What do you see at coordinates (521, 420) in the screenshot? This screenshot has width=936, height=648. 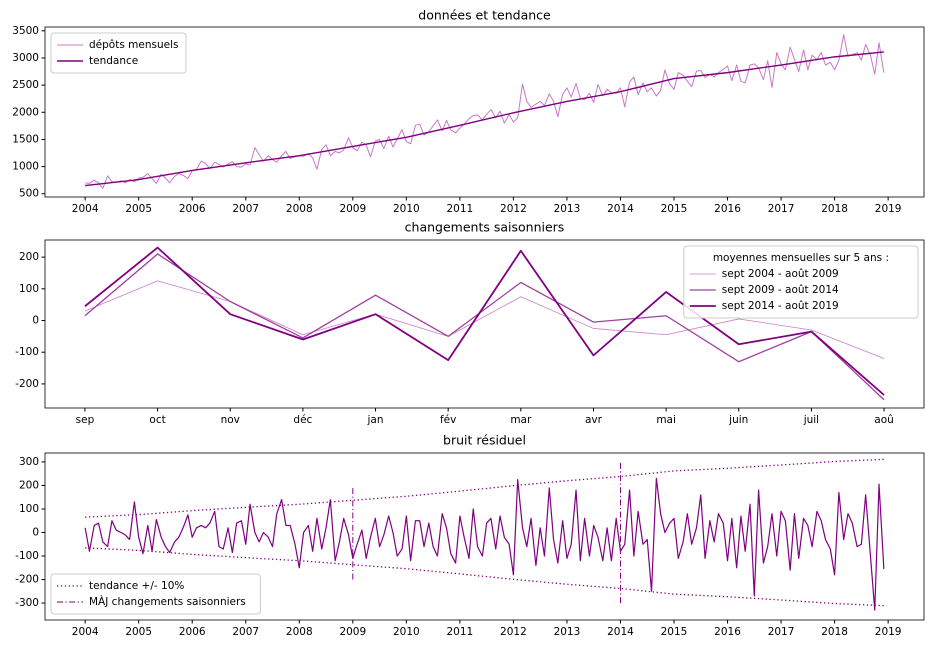 I see `x-tick-label: mar` at bounding box center [521, 420].